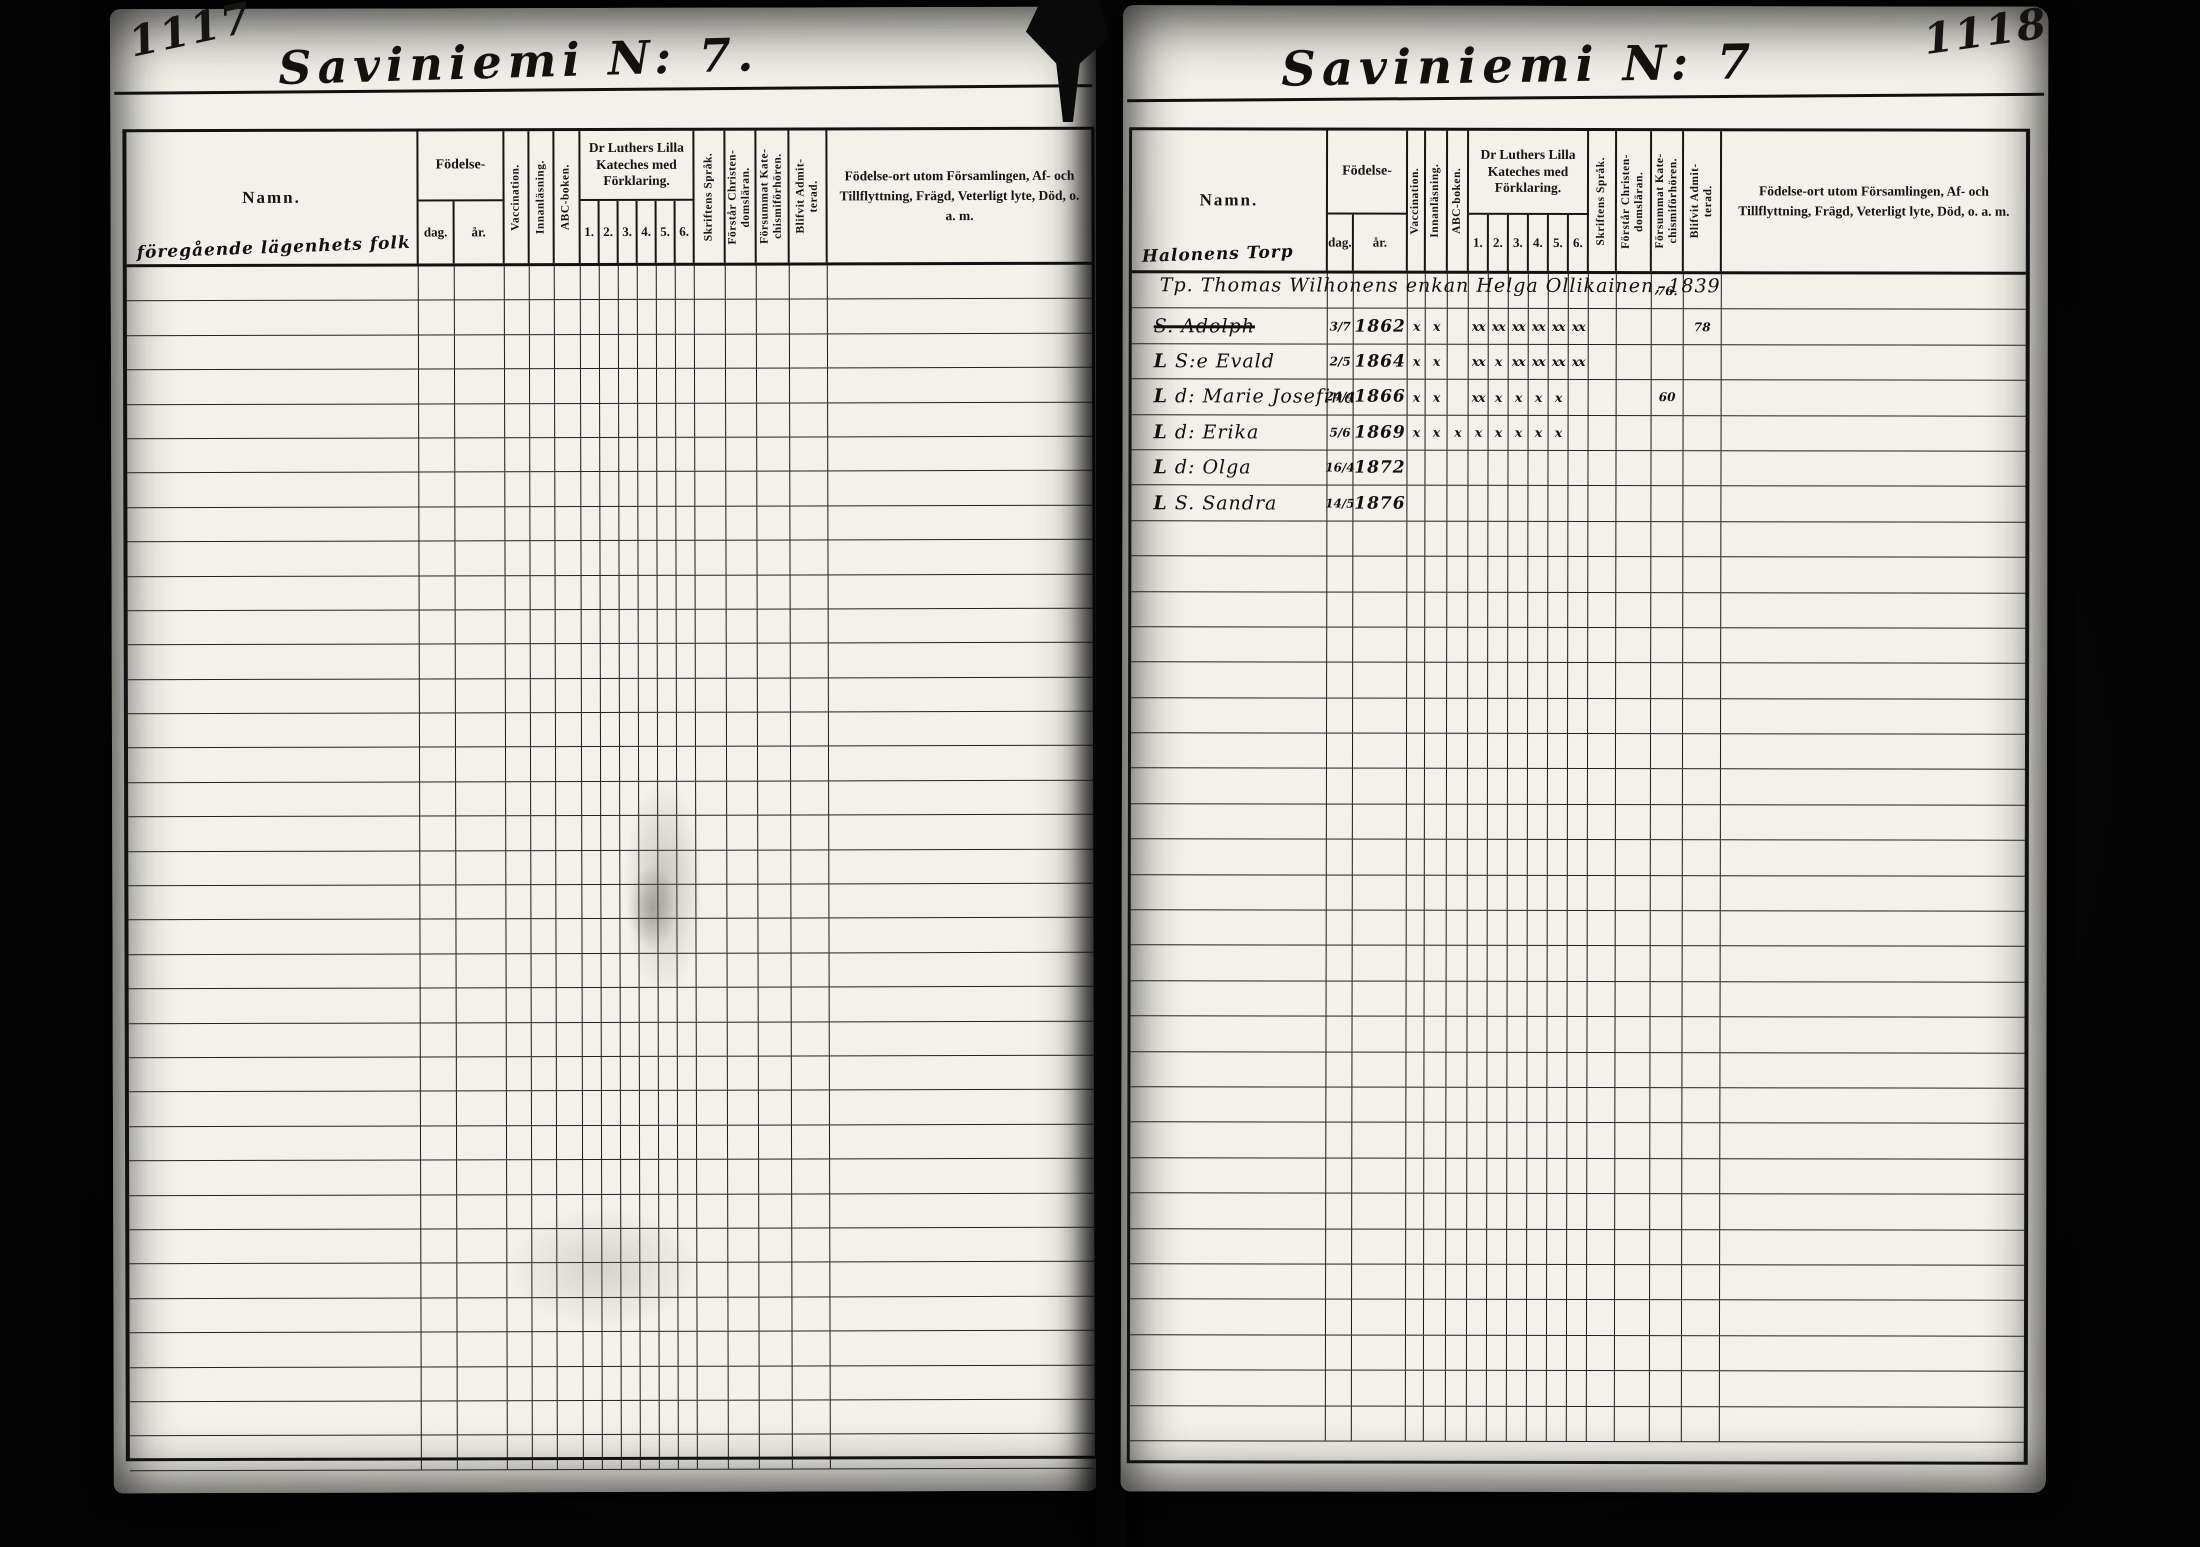 The height and width of the screenshot is (1547, 2200). What do you see at coordinates (741, 196) in the screenshot?
I see `header-forstar-christendomslaran: Förstår Christen- domsläran.` at bounding box center [741, 196].